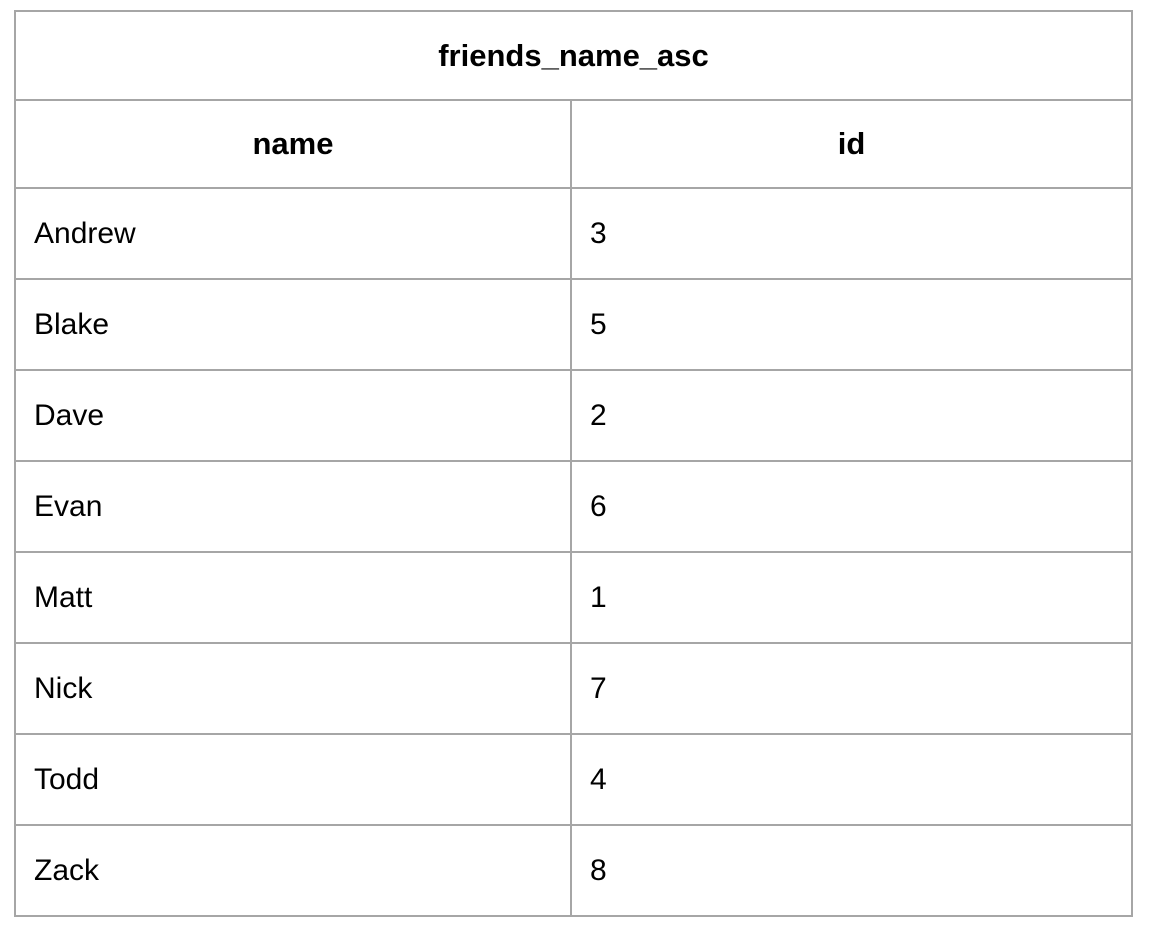 The image size is (1150, 936). I want to click on cell-name: Andrew, so click(293, 233).